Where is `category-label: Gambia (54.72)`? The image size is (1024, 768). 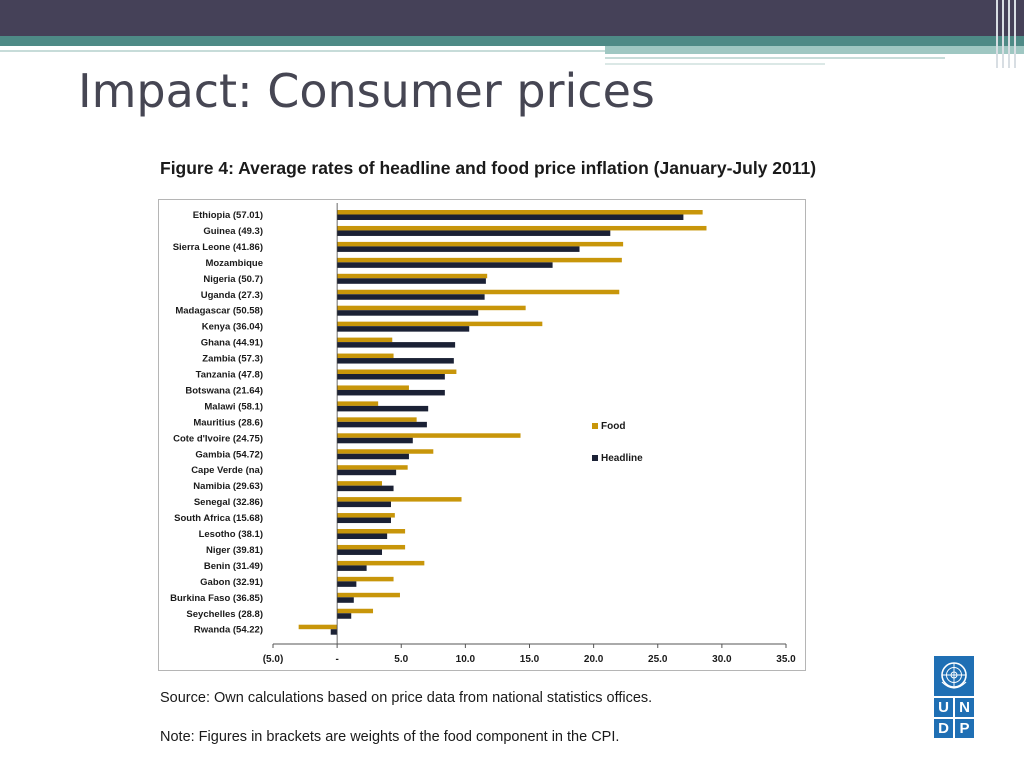
category-label: Gambia (54.72) is located at coordinates (229, 454).